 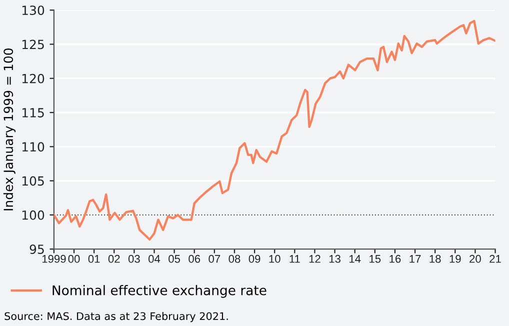 What do you see at coordinates (234, 258) in the screenshot?
I see `x-tick-label: 08` at bounding box center [234, 258].